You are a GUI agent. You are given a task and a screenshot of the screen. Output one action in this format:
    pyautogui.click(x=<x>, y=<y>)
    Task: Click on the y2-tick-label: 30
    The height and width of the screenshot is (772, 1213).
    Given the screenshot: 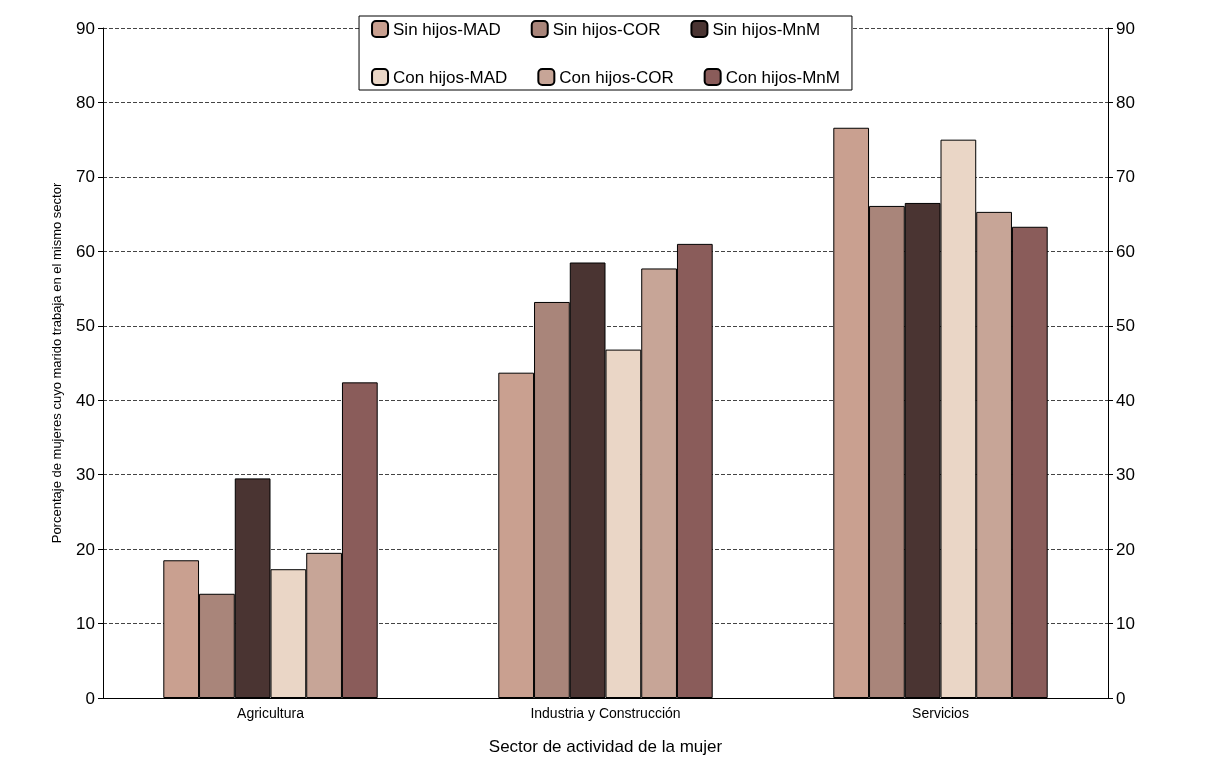 What is the action you would take?
    pyautogui.click(x=1125, y=475)
    